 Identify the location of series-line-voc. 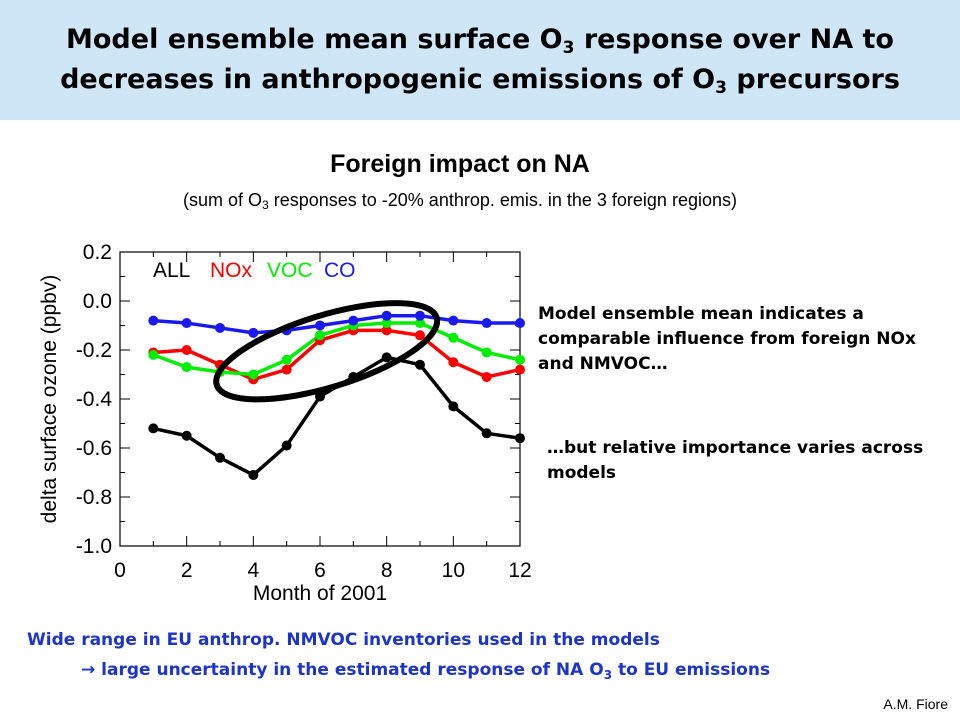
(336, 349).